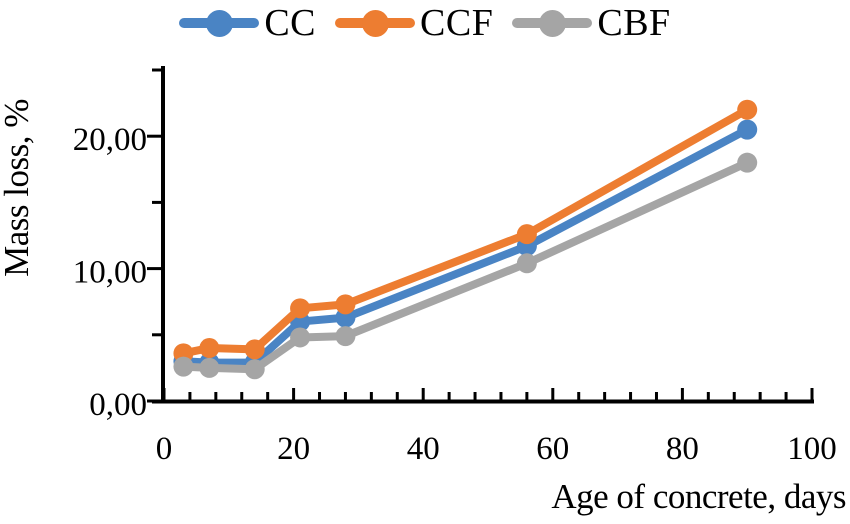 The width and height of the screenshot is (850, 524). I want to click on legend-marker-ccf-icon, so click(375, 23).